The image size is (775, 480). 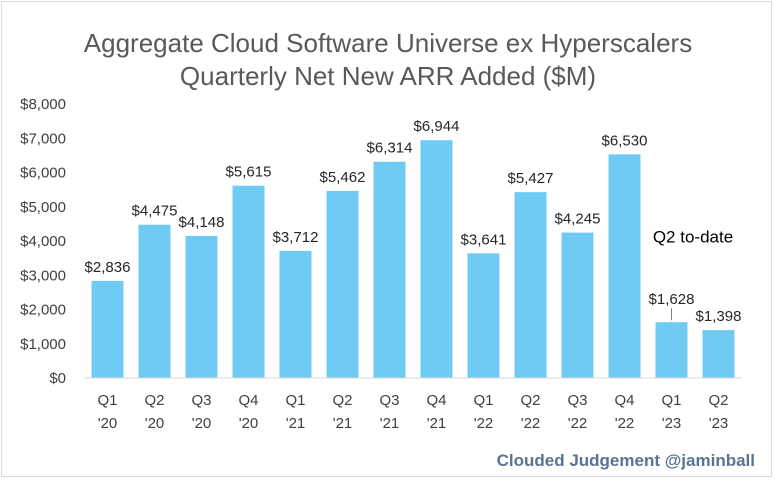 What do you see at coordinates (43, 138) in the screenshot?
I see `y-tick-label: $7,000` at bounding box center [43, 138].